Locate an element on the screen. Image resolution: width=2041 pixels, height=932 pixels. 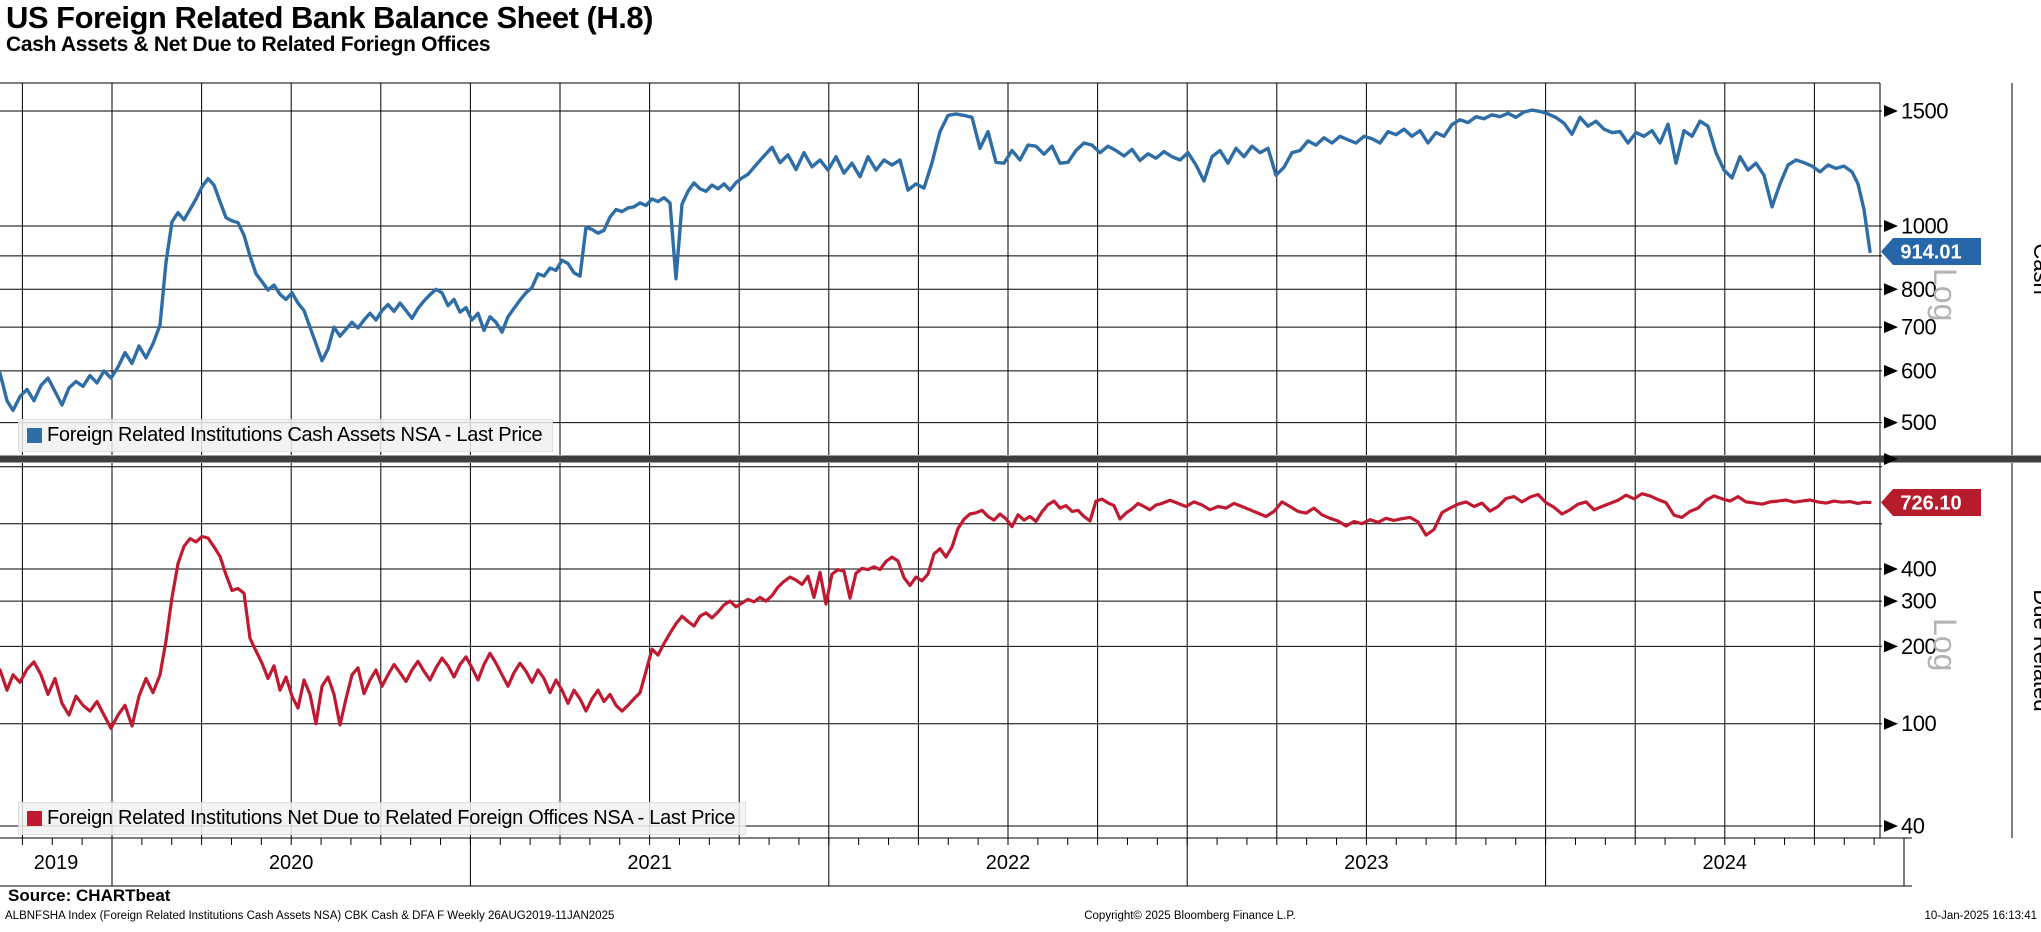
last-price-value: 914.01 is located at coordinates (1930, 252).